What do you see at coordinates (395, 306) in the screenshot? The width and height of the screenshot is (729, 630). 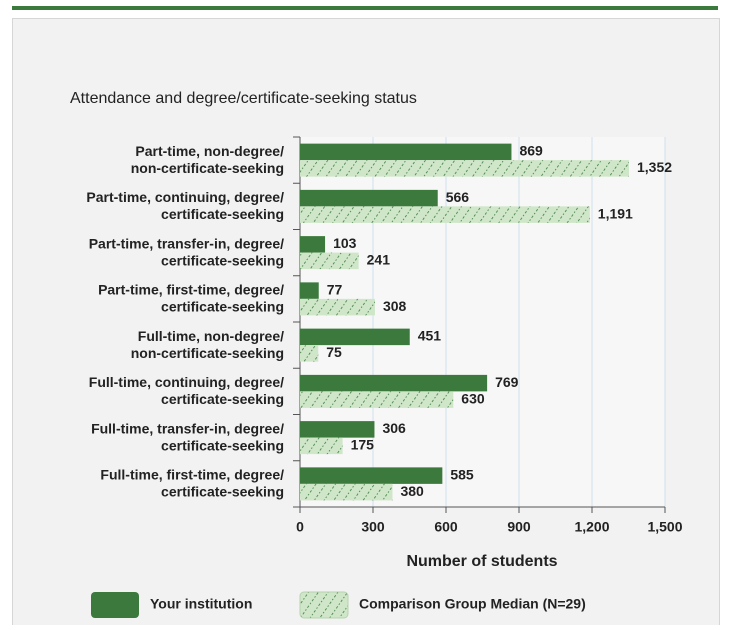 I see `value-label: 308` at bounding box center [395, 306].